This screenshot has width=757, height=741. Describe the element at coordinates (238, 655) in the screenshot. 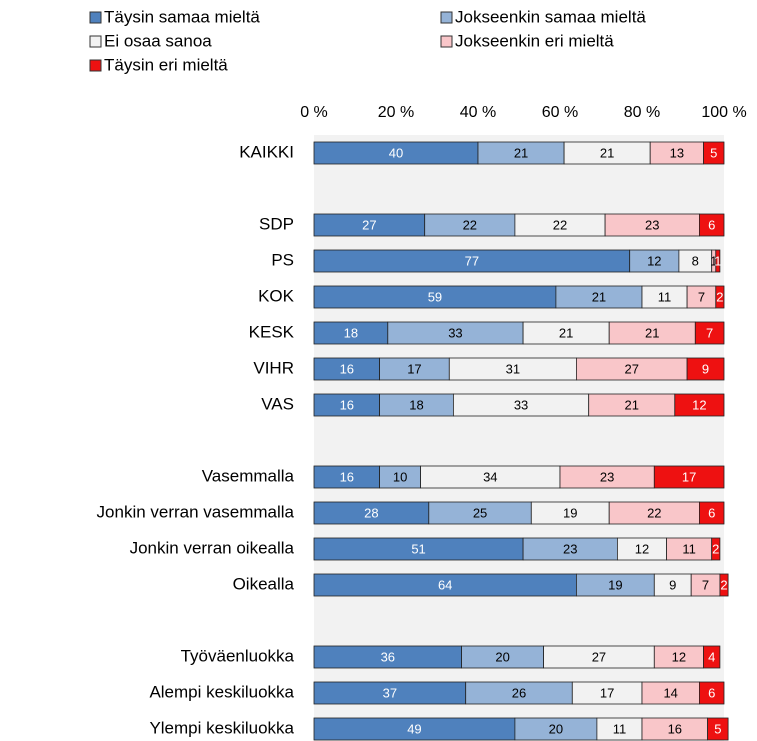

I see `category-label: Työväenluokka` at that location.